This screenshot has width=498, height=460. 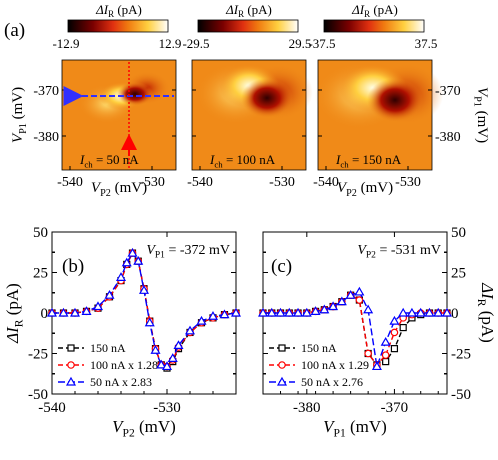 I want to click on colorbar-max-label: 29.5, so click(x=300, y=43).